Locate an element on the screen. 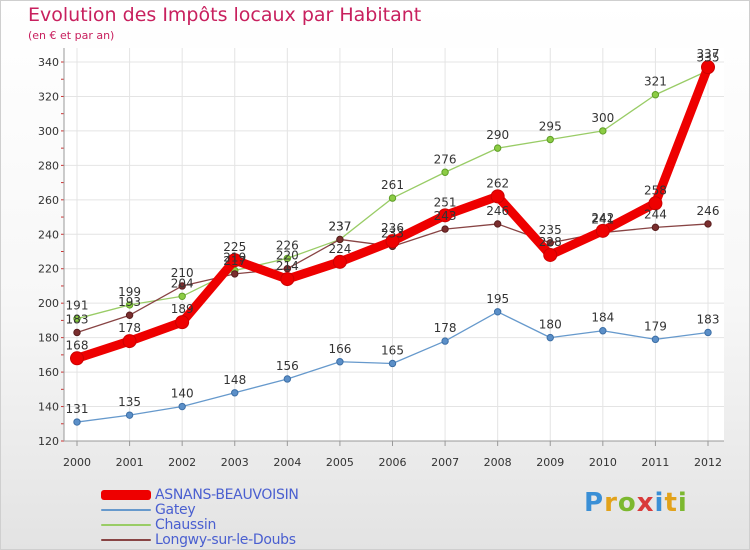 Image resolution: width=750 pixels, height=550 pixels. data-label: 166 is located at coordinates (339, 349).